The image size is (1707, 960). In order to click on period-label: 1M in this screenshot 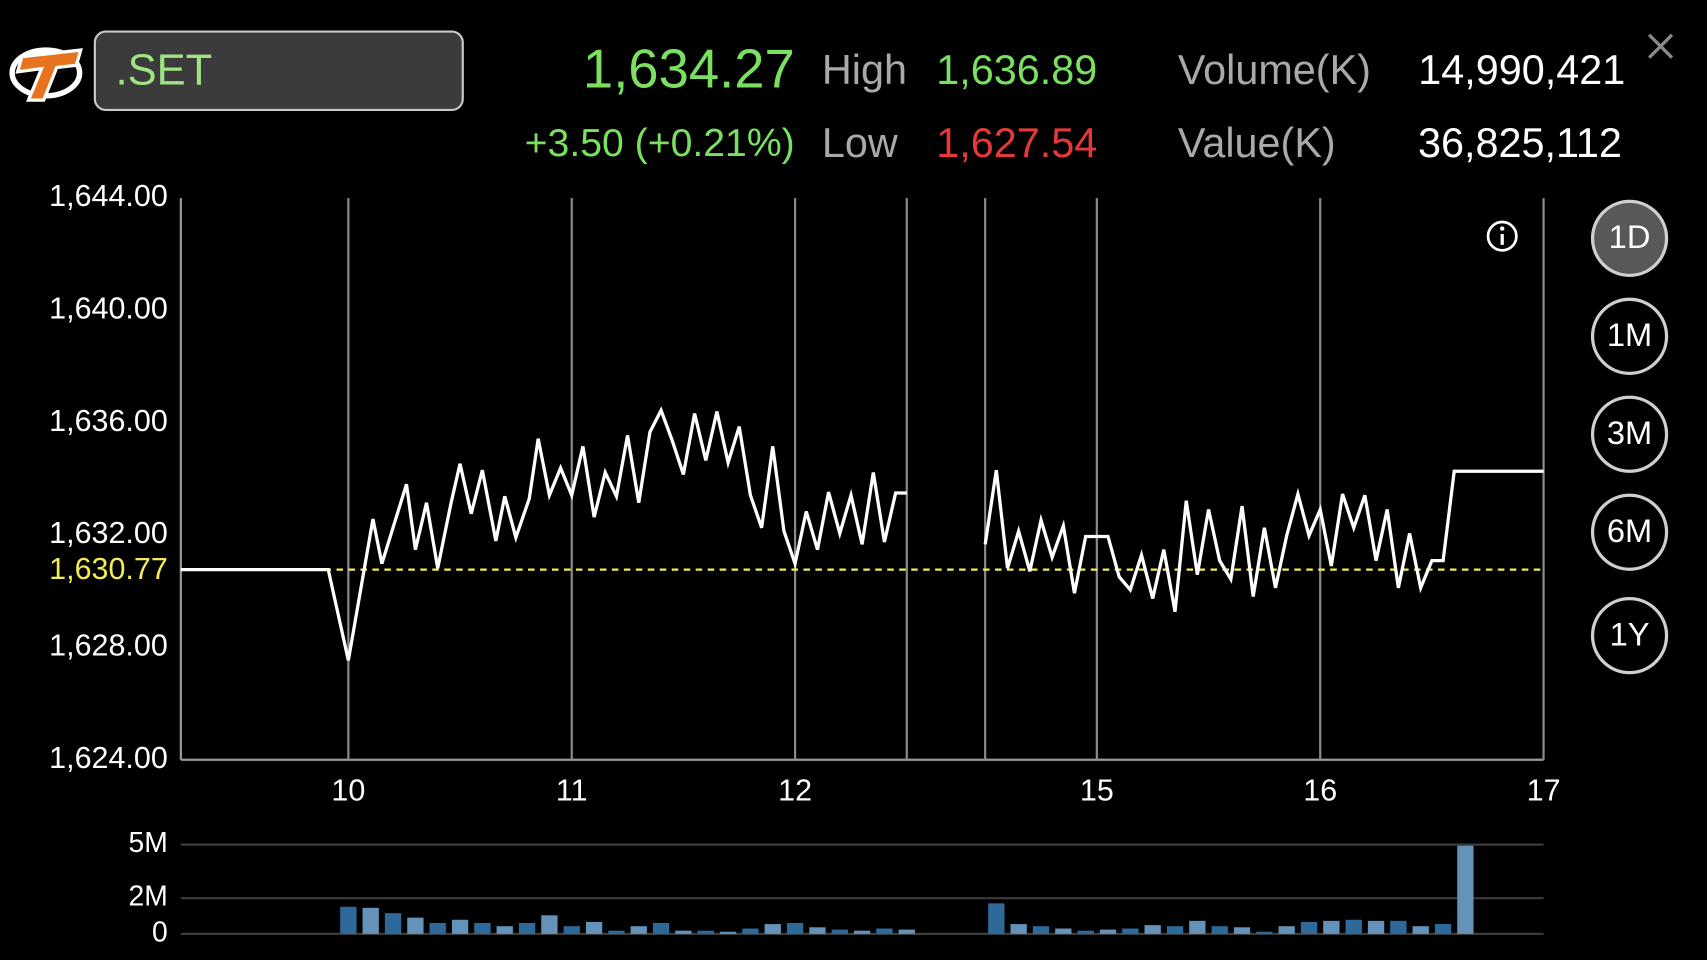, I will do `click(1629, 334)`.